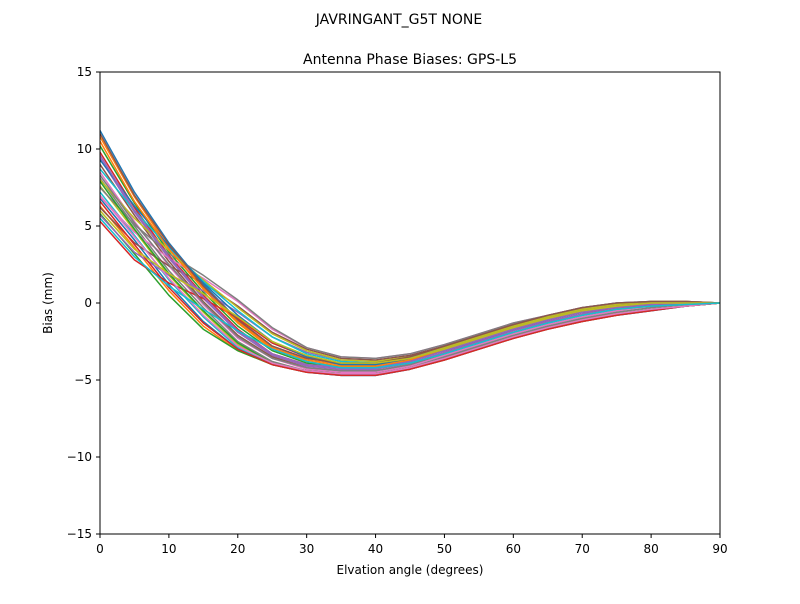 This screenshot has height=604, width=800. Describe the element at coordinates (513, 549) in the screenshot. I see `x-tick-label: 60` at that location.